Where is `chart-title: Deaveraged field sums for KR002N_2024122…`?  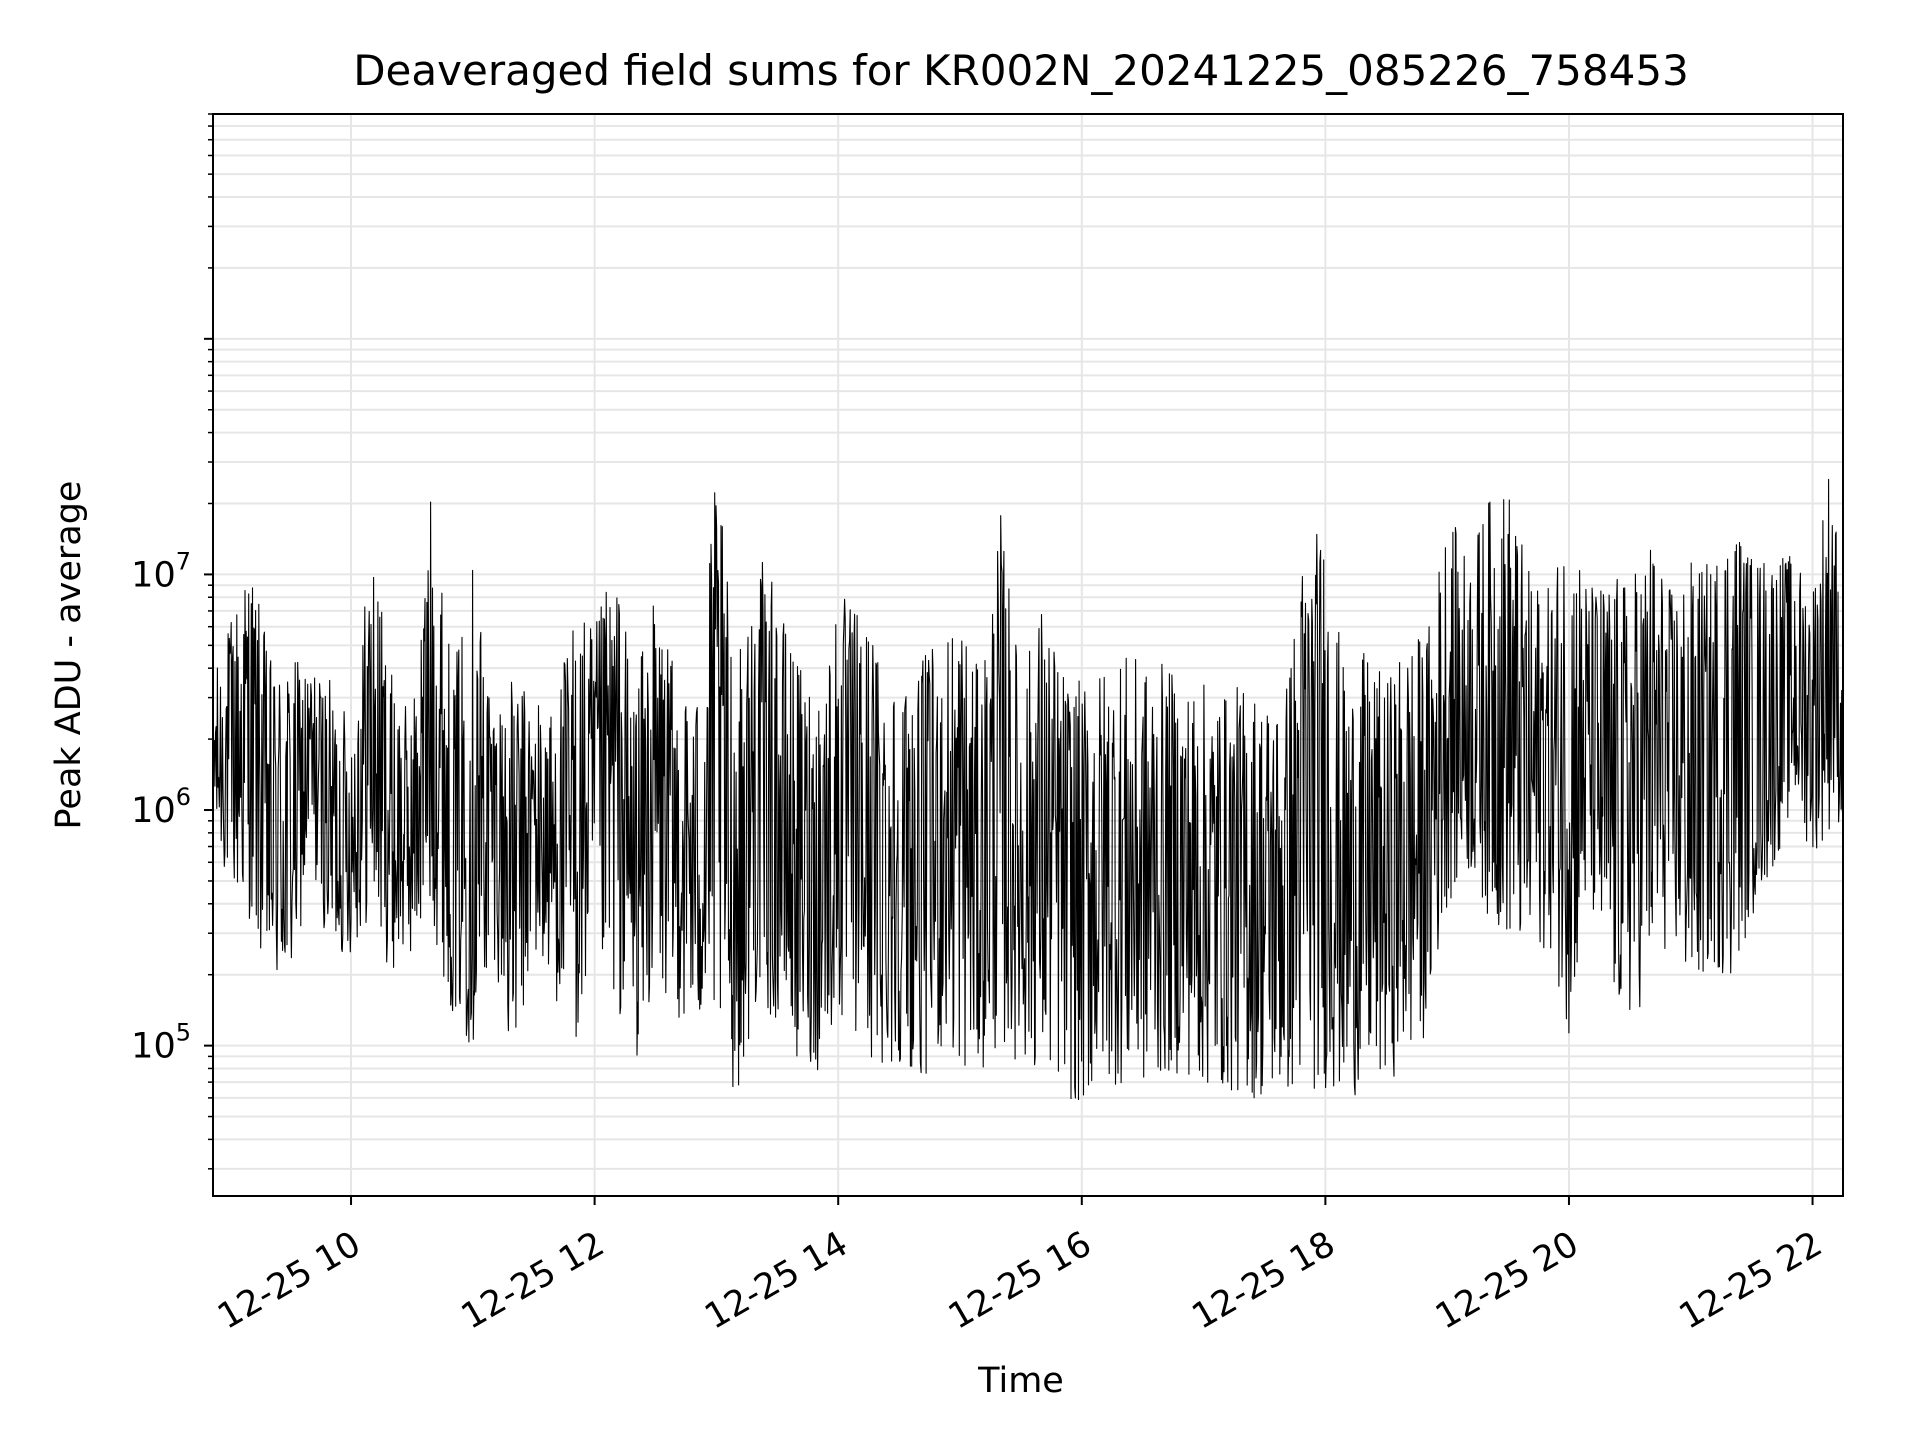 chart-title: Deaveraged field sums for KR002N_2024122… is located at coordinates (1021, 70).